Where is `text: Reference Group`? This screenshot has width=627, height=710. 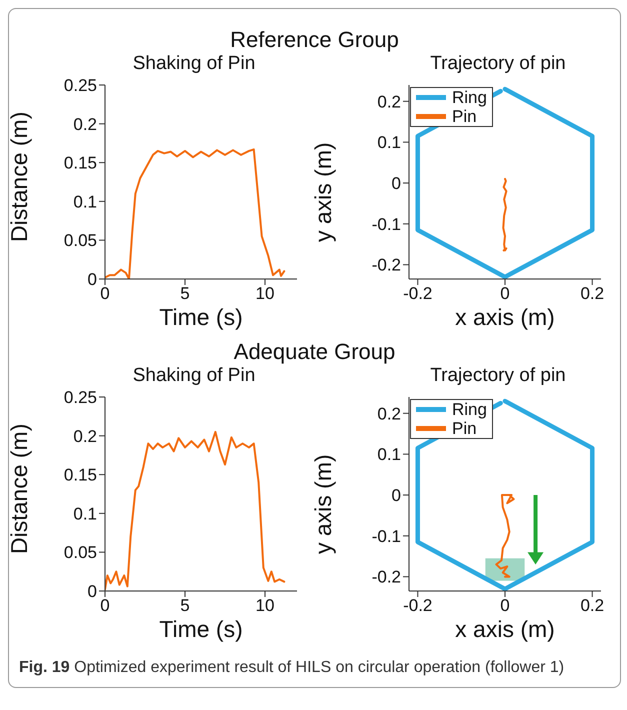
text: Reference Group is located at coordinates (314, 40).